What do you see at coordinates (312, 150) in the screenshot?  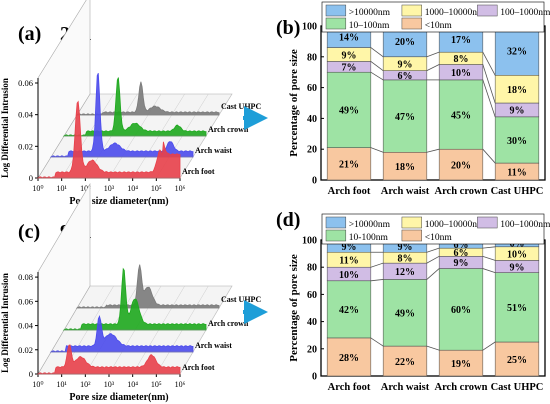 I see `y-tick-label: 20` at bounding box center [312, 150].